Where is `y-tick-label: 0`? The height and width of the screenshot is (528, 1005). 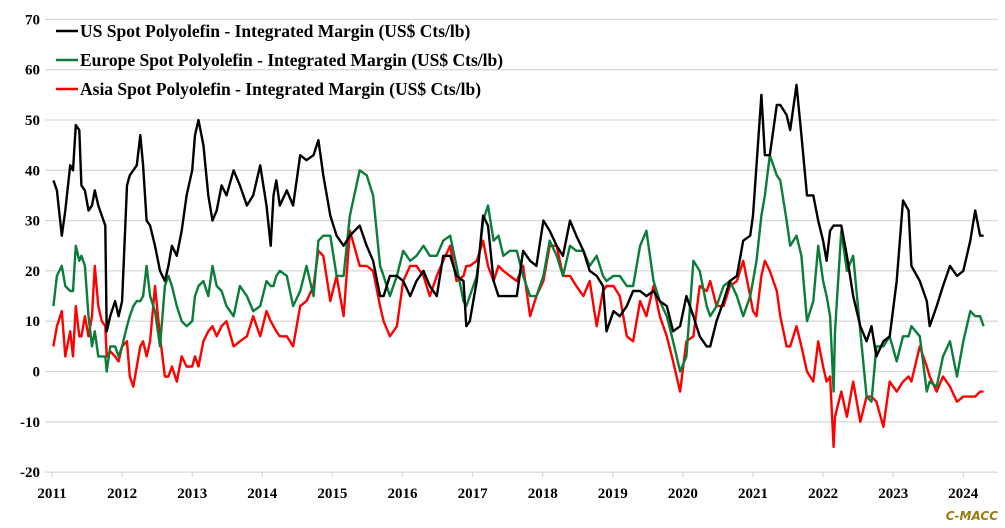
y-tick-label: 0 is located at coordinates (37, 373).